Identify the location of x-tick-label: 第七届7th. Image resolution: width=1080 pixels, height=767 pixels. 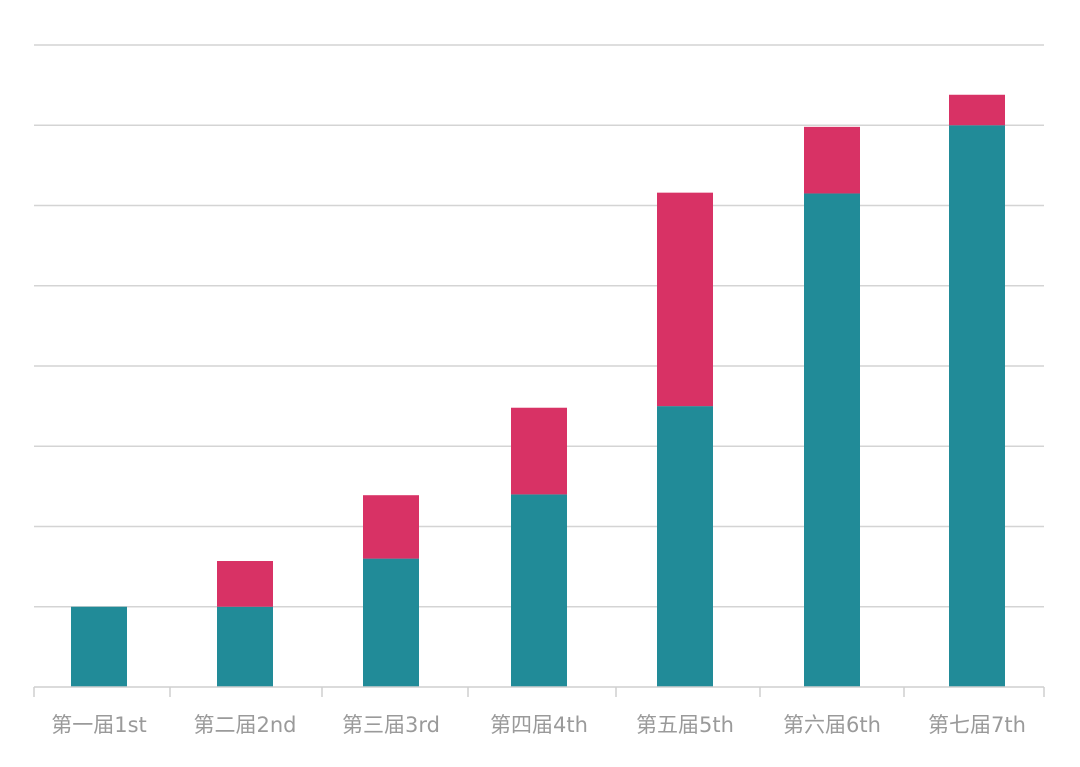
(977, 725).